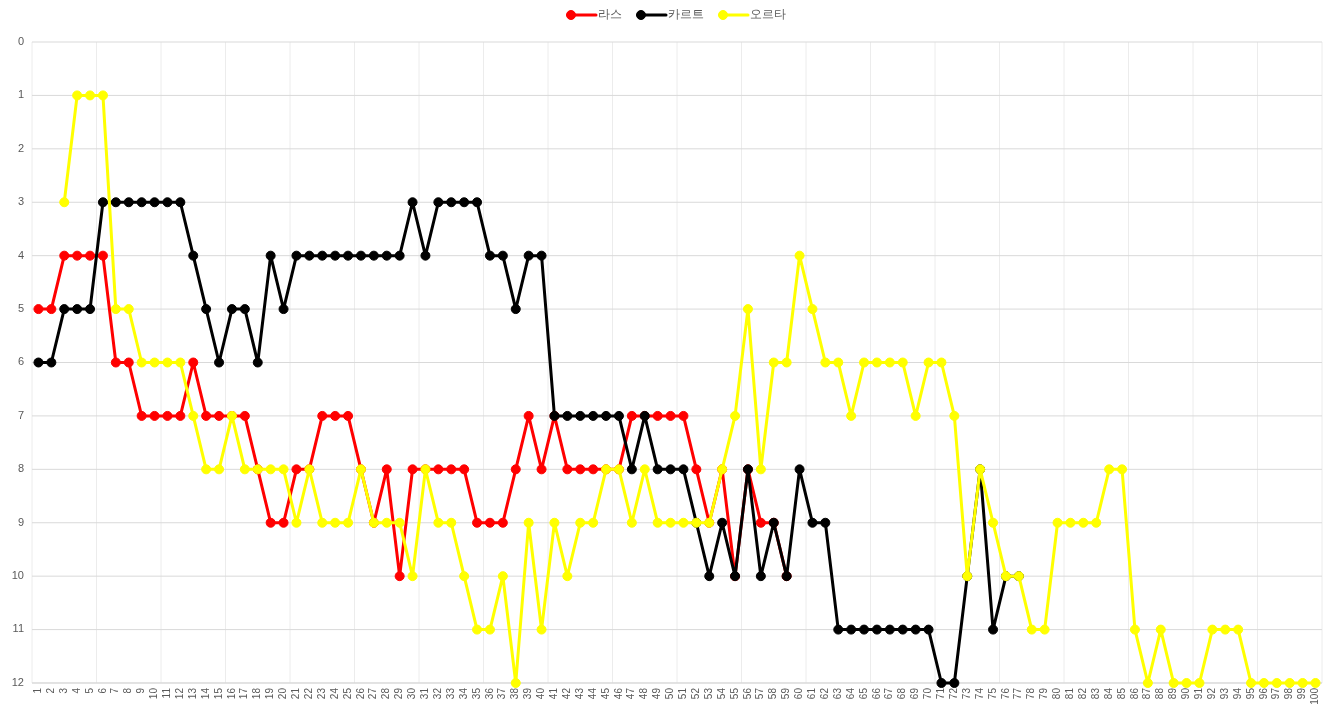 The height and width of the screenshot is (713, 1330). I want to click on x-tick-label: 24, so click(334, 693).